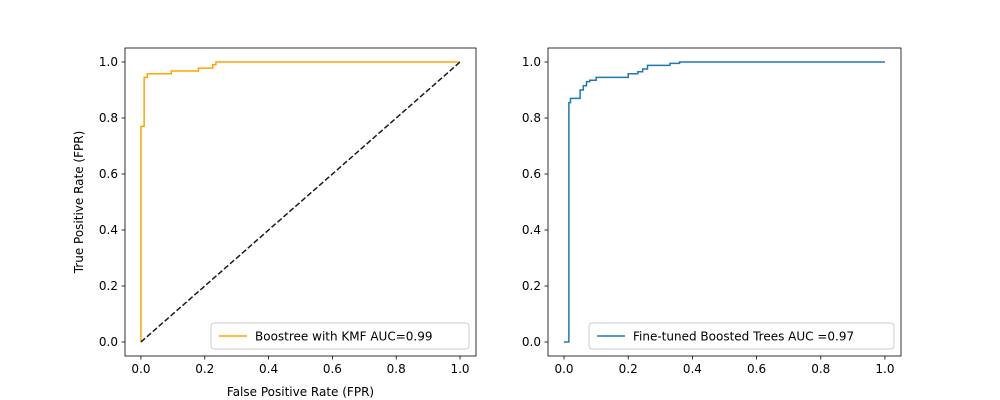  I want to click on legend: Boostree with KMF AUC=0.99, so click(340, 336).